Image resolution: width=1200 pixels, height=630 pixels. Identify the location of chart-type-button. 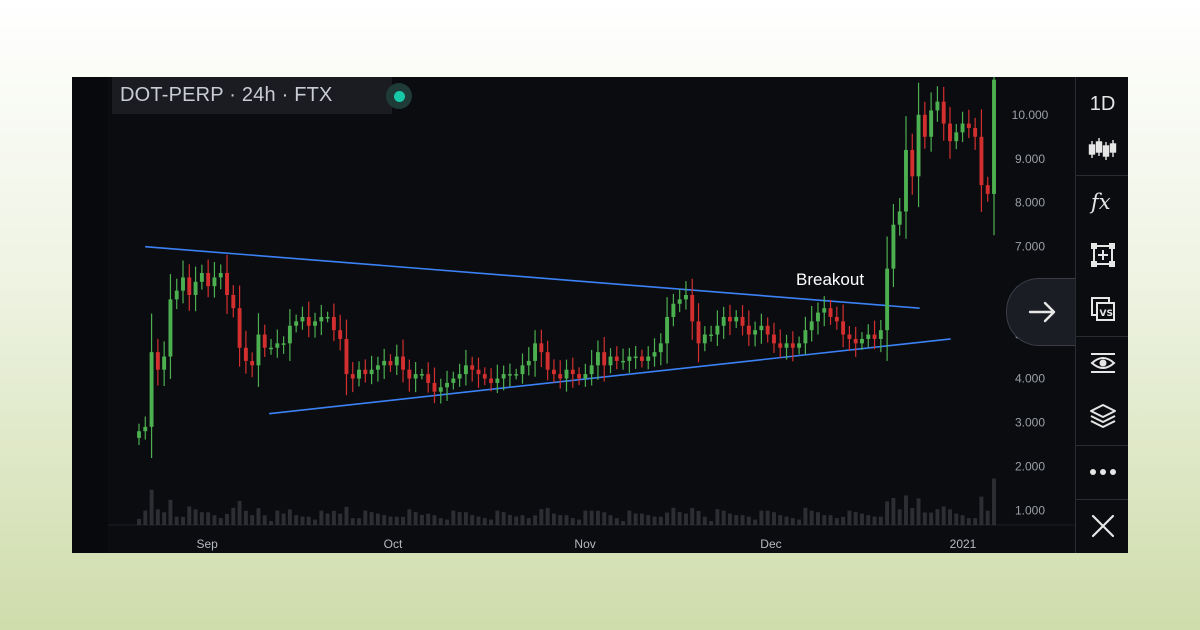
(1102, 149).